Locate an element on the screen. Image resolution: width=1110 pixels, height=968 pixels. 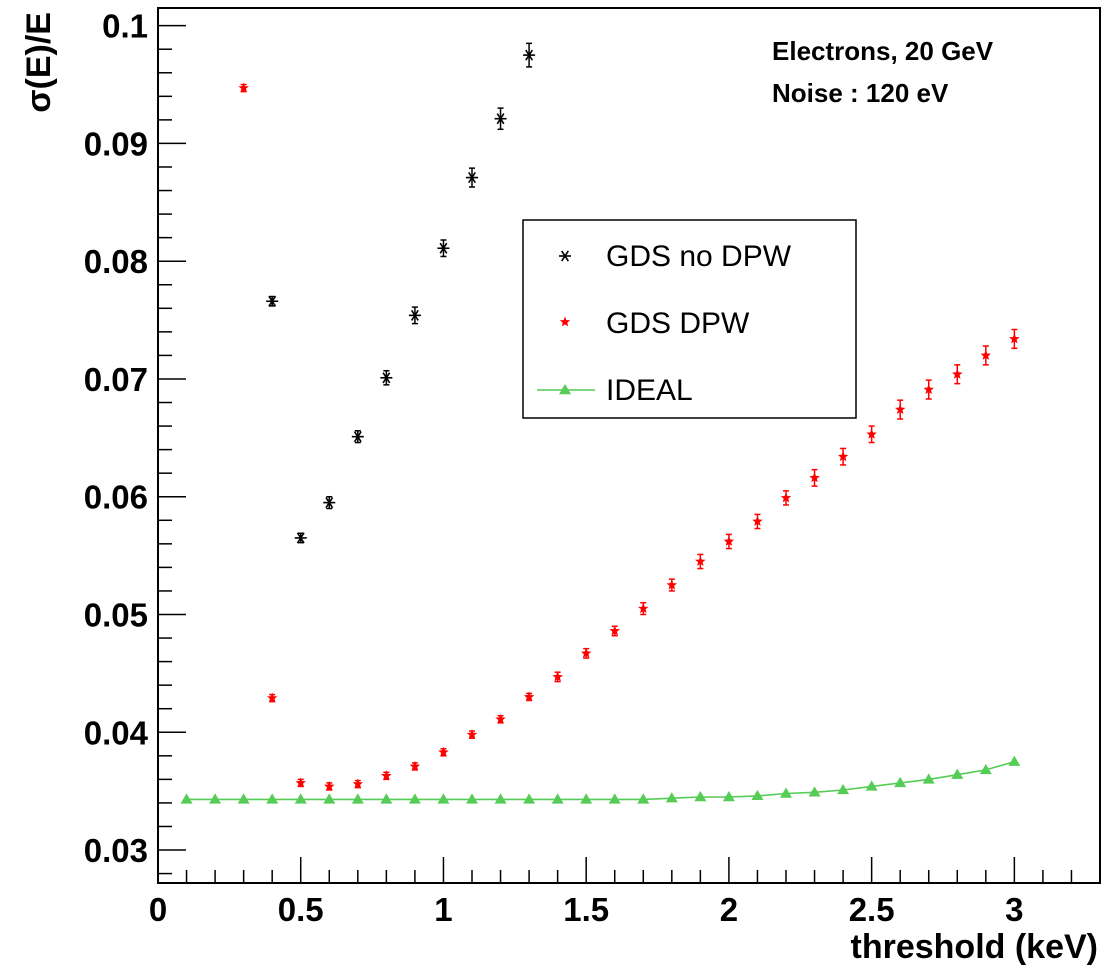
y-tick-label: 0.05 is located at coordinates (116, 614).